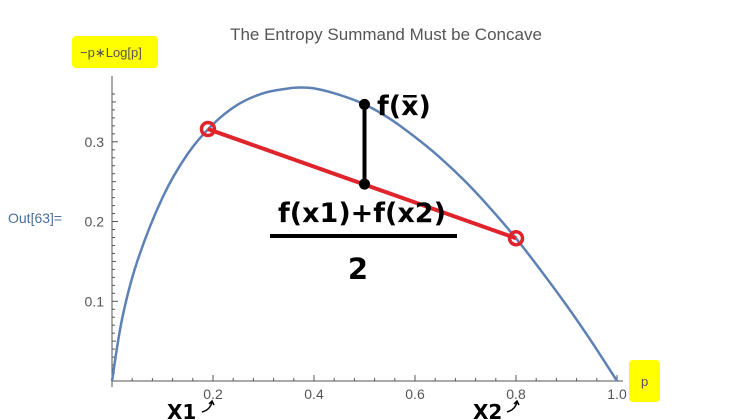 The height and width of the screenshot is (420, 746). I want to click on xlabel-highlight, so click(644, 381).